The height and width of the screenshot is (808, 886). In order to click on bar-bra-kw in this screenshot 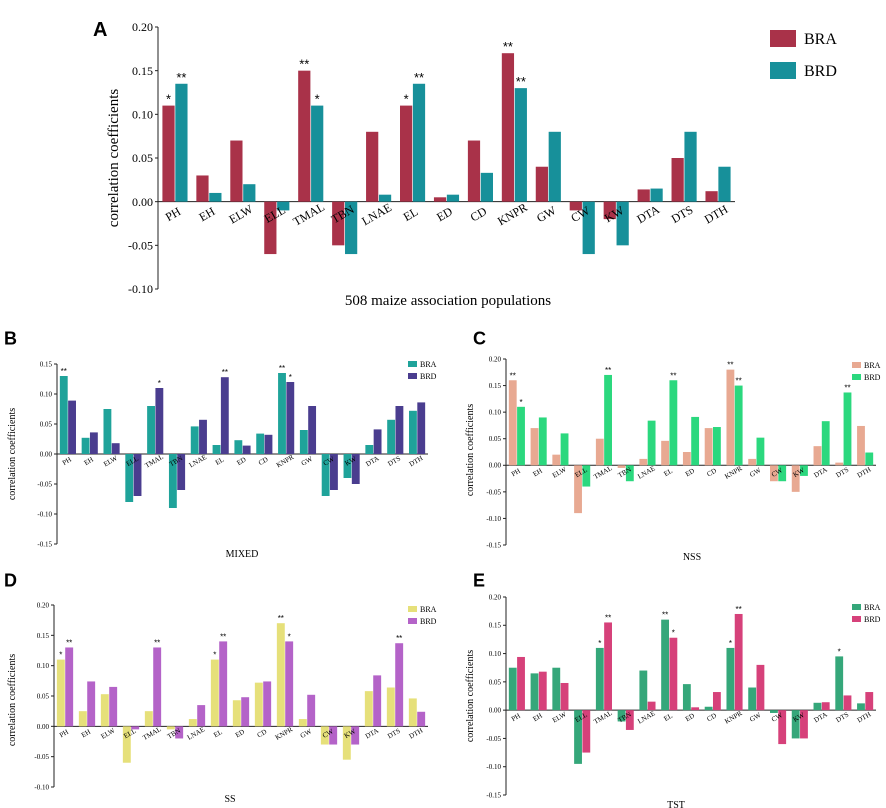, I will do `click(609, 210)`.